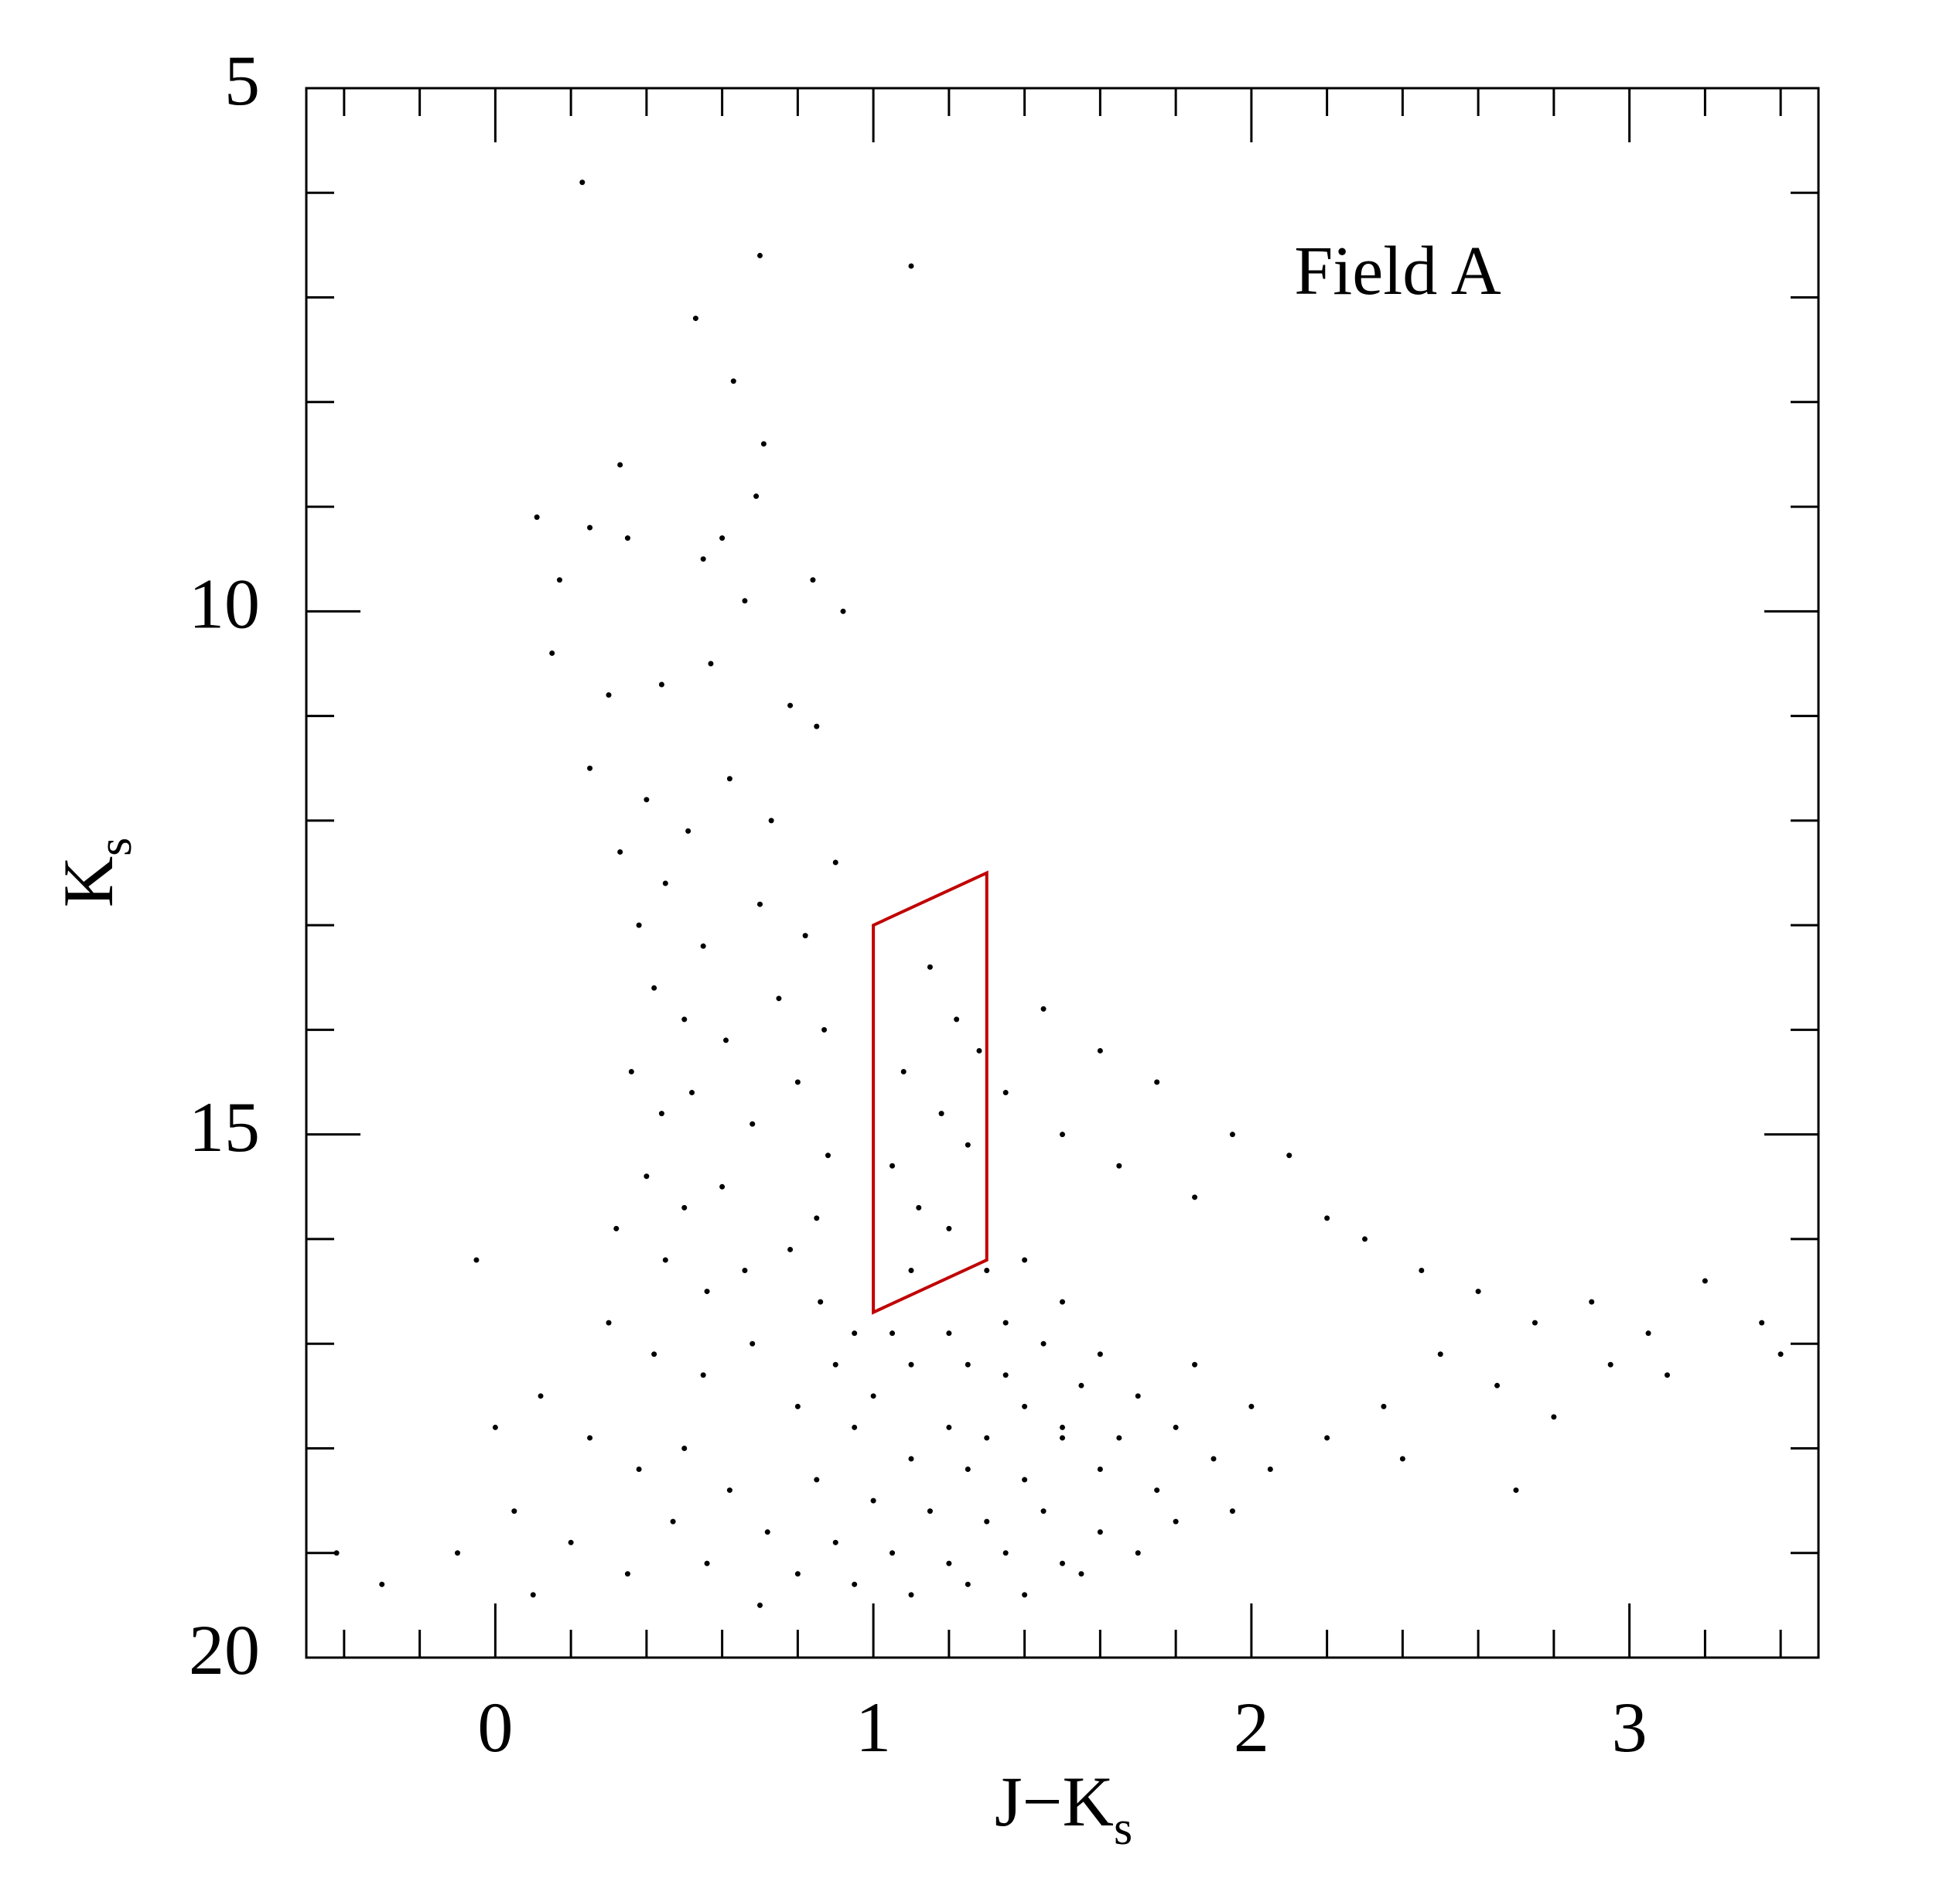 This screenshot has width=1960, height=1885. I want to click on y-axis-label-main: K, so click(88, 881).